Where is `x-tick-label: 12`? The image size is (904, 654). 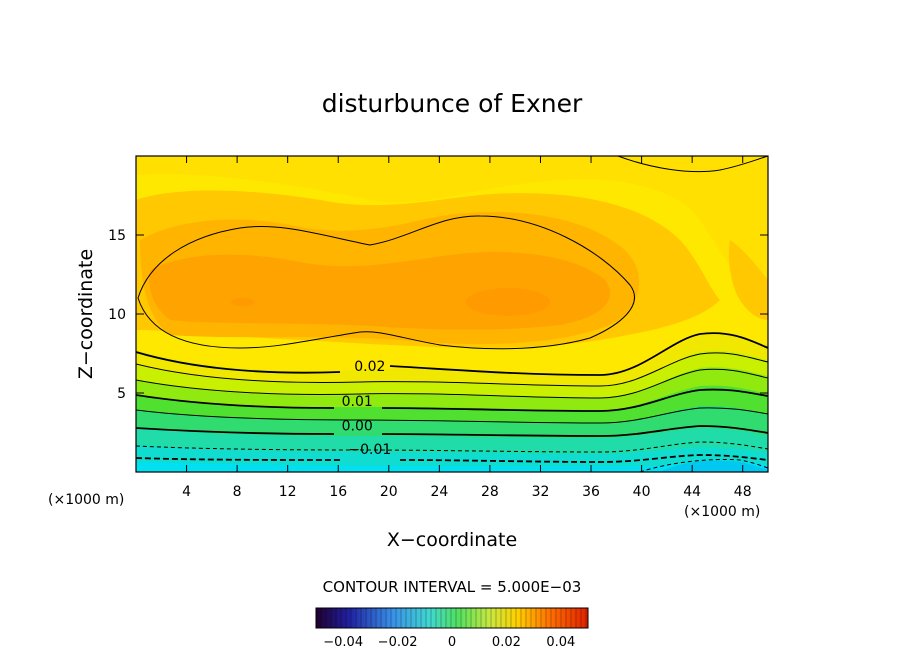 x-tick-label: 12 is located at coordinates (288, 492).